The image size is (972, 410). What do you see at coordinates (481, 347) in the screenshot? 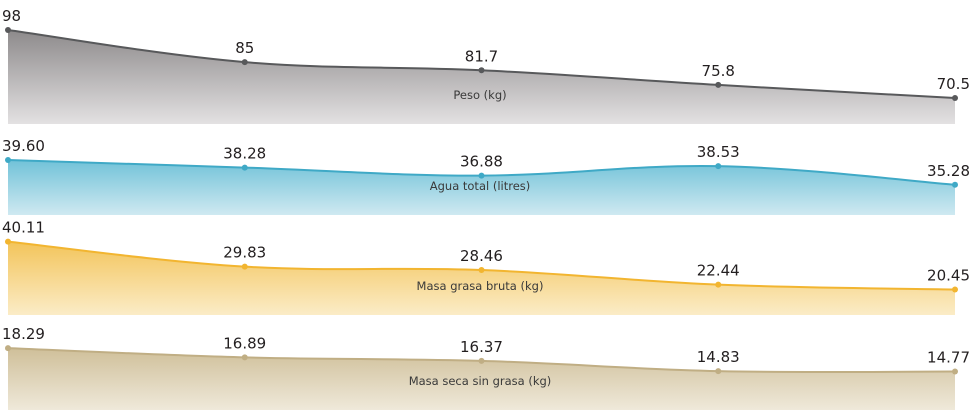
I see `data-label-4-3: 16.37` at bounding box center [481, 347].